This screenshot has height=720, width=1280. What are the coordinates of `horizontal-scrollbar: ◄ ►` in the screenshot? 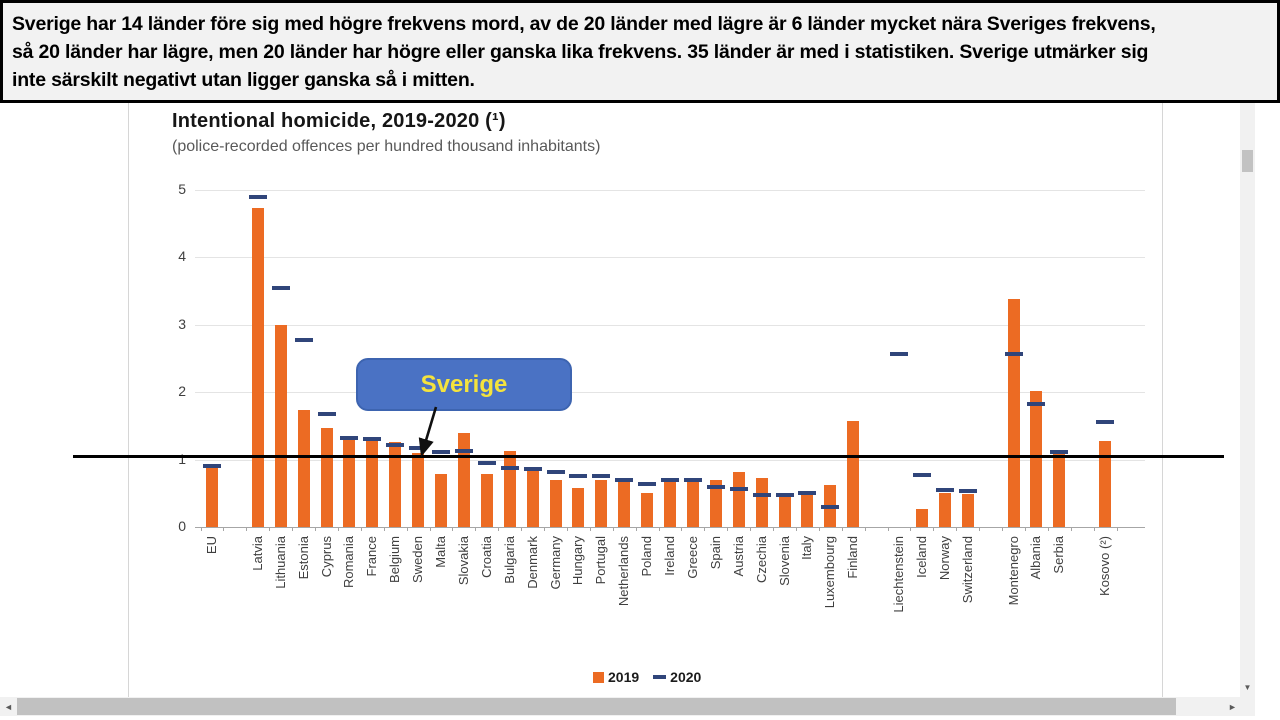 It's located at (627, 706).